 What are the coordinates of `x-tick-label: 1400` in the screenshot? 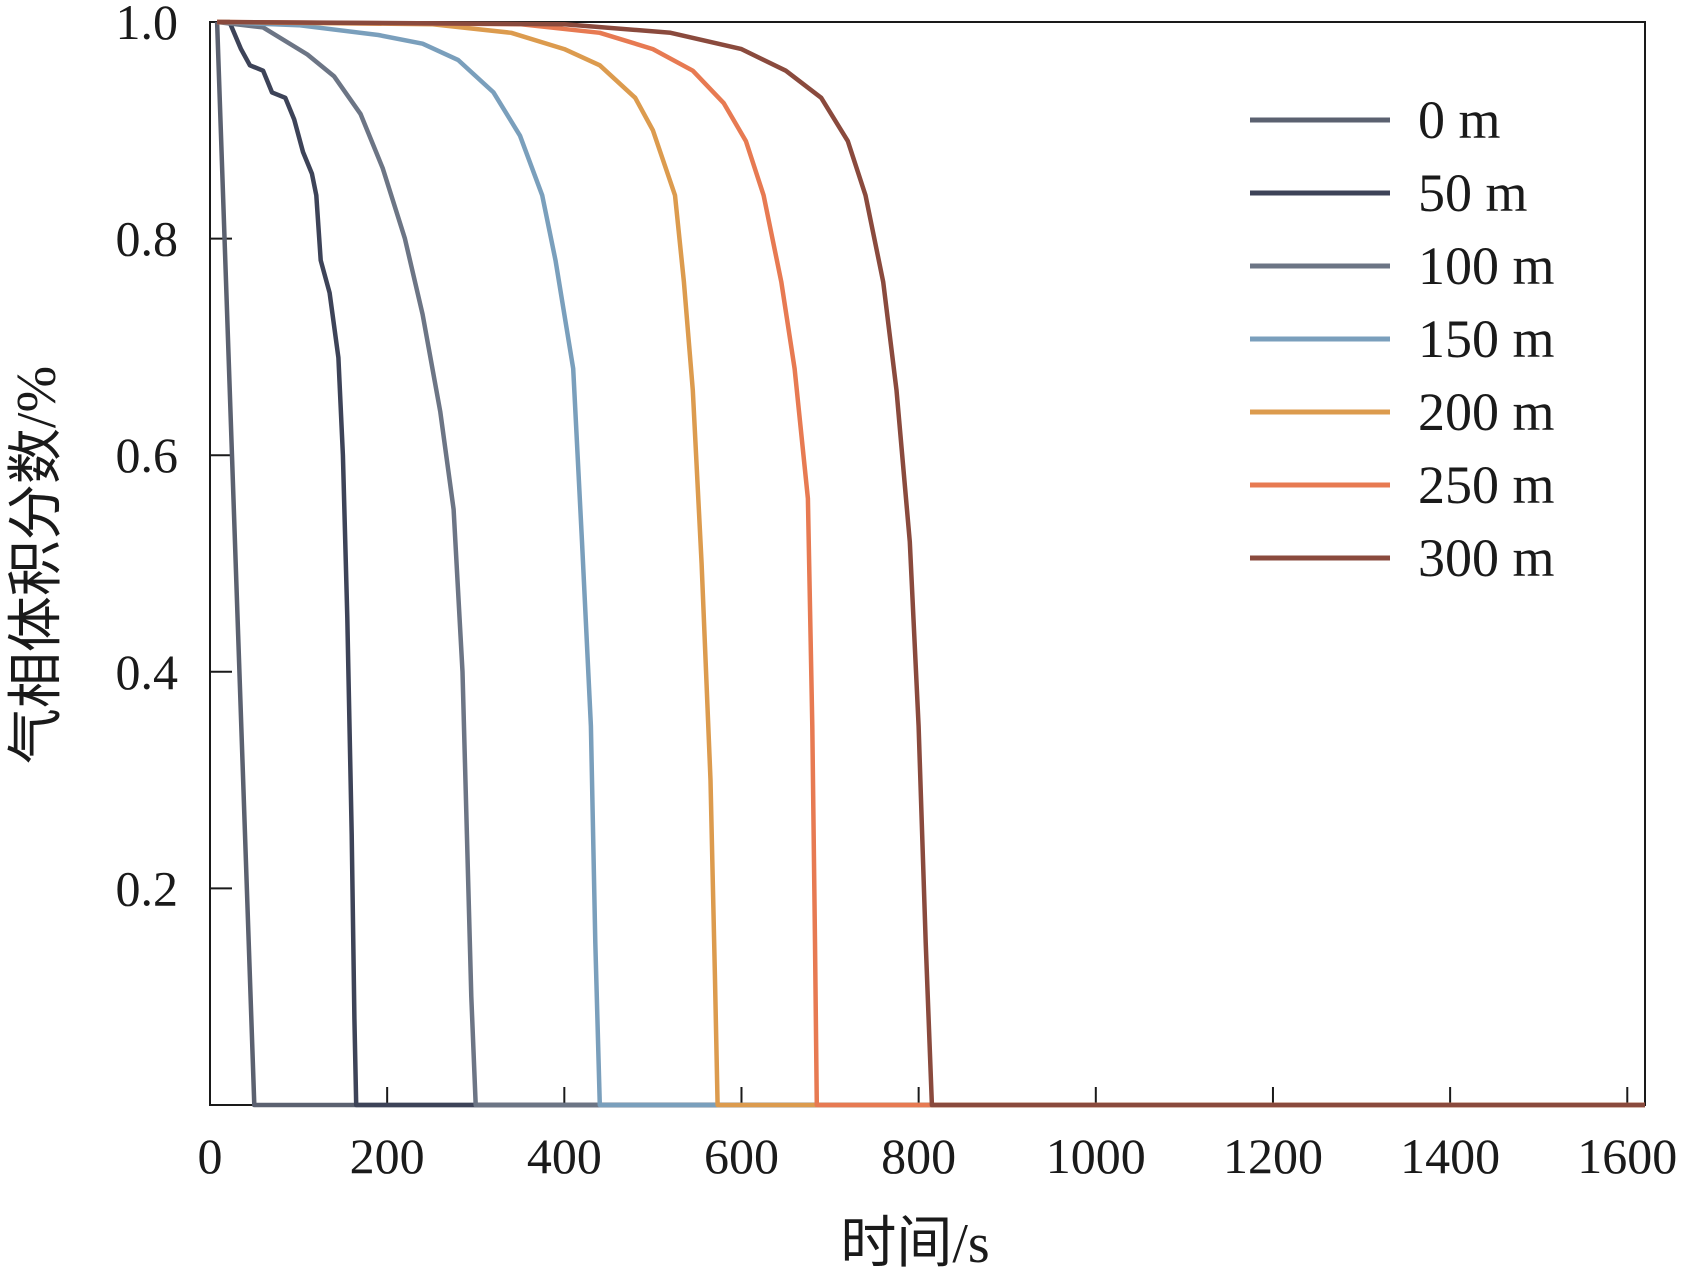 It's located at (1450, 1156).